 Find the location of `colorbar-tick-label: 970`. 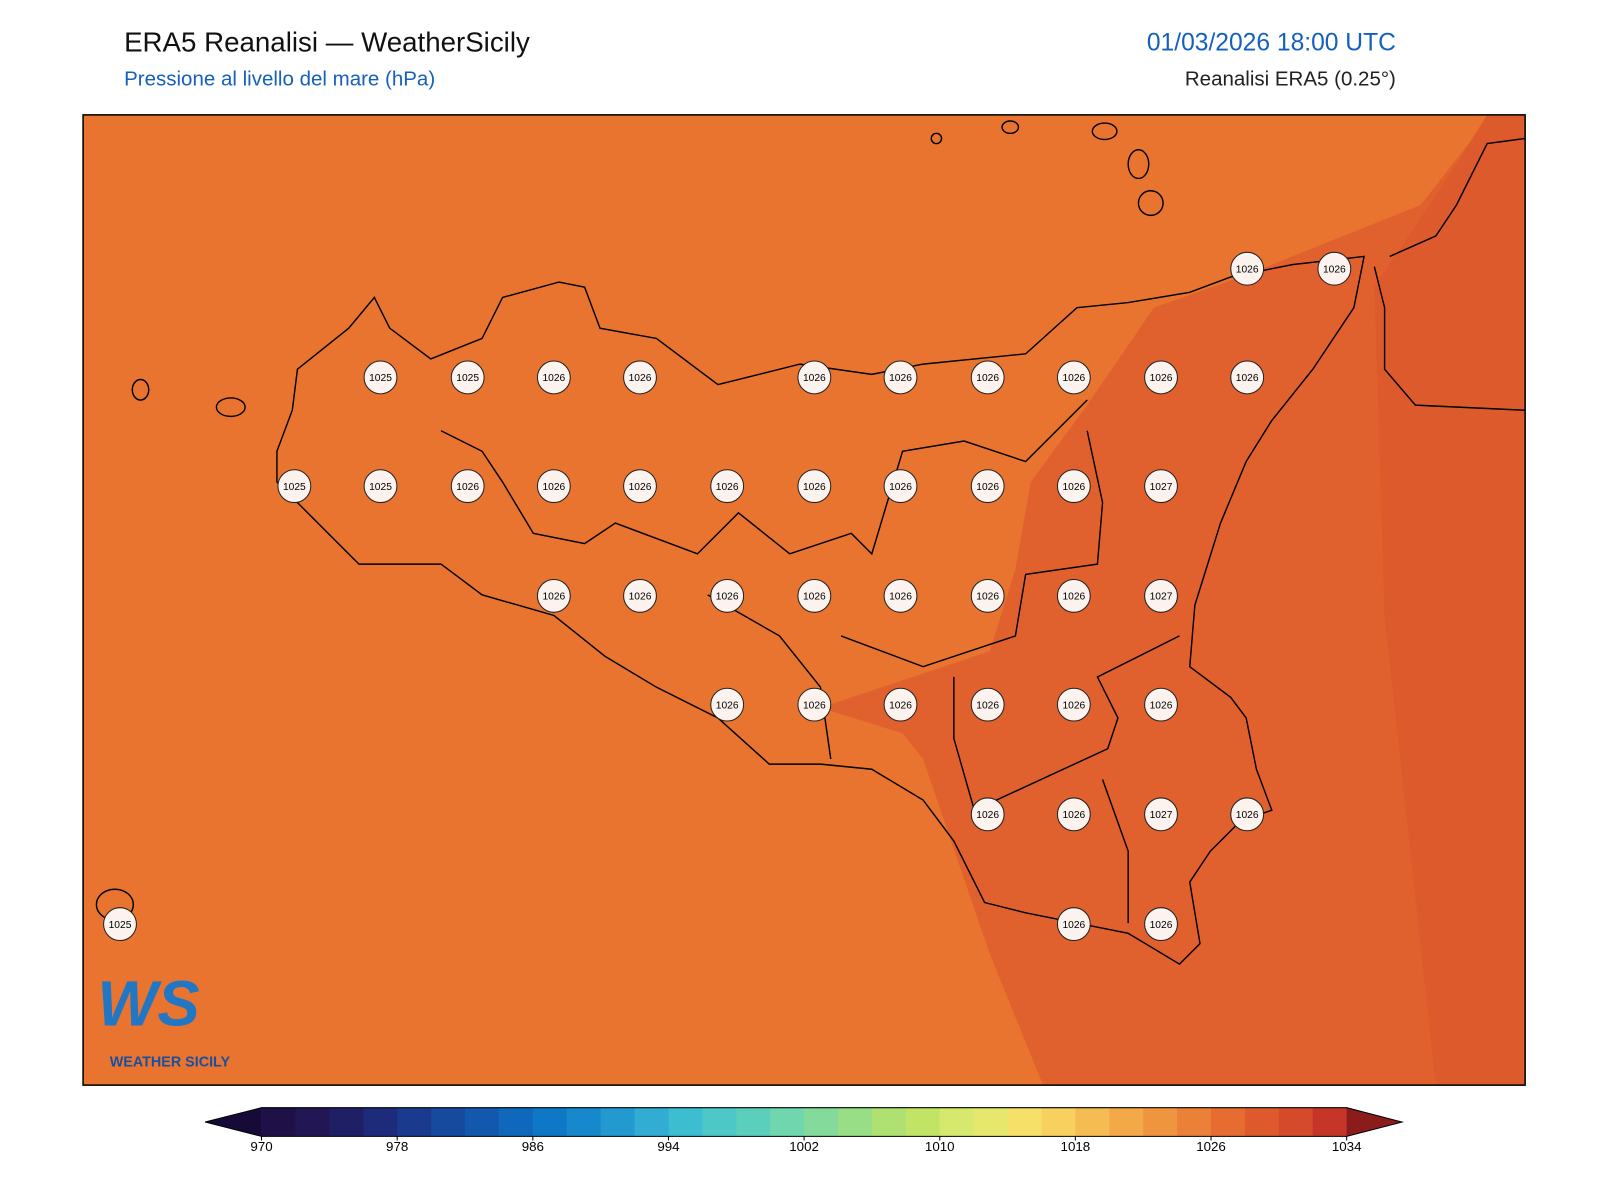

colorbar-tick-label: 970 is located at coordinates (261, 1146).